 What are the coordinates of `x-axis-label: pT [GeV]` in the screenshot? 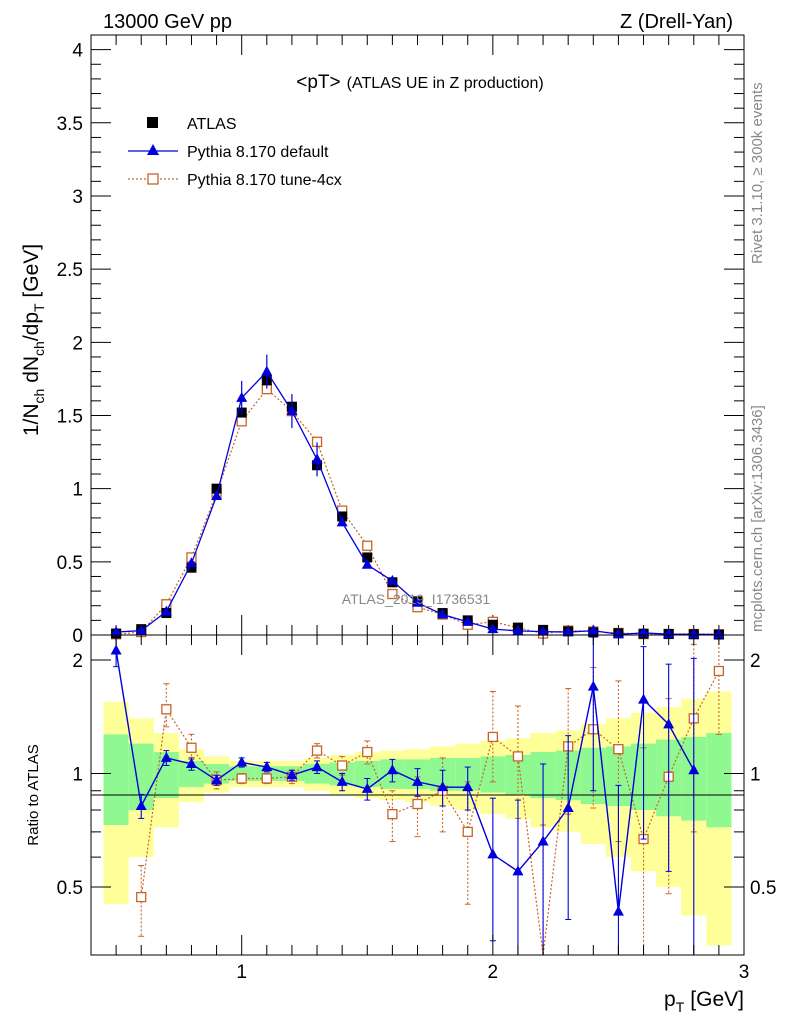 It's located at (704, 1001).